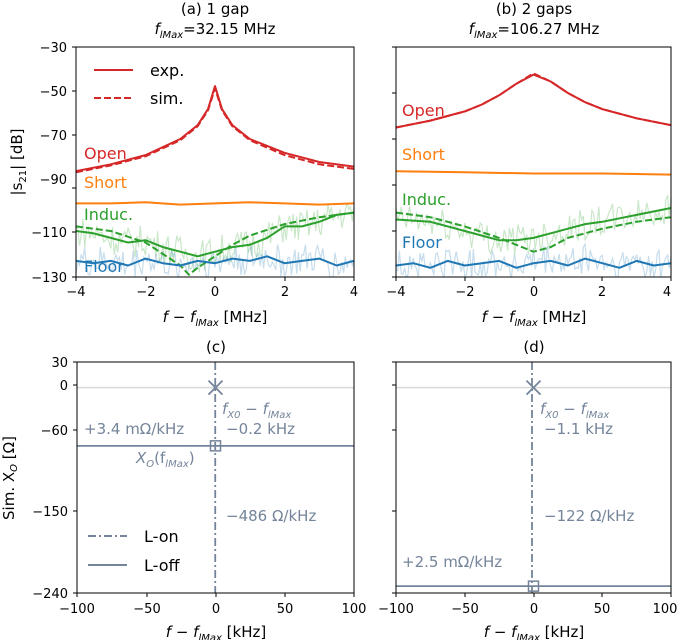 The image size is (685, 640). Describe the element at coordinates (354, 609) in the screenshot. I see `c-xtick-label: 100` at that location.